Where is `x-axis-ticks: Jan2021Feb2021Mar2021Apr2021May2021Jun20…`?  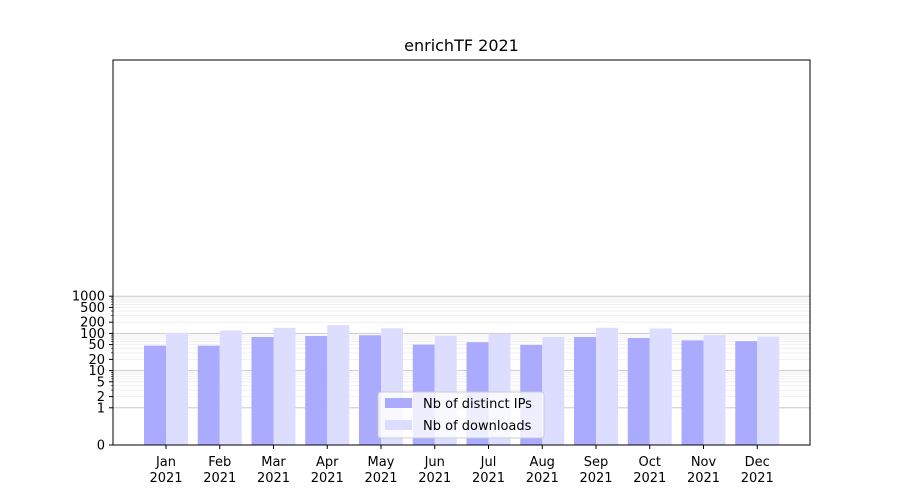
x-axis-ticks: Jan2021Feb2021Mar2021Apr2021May2021Jun20… is located at coordinates (461, 465).